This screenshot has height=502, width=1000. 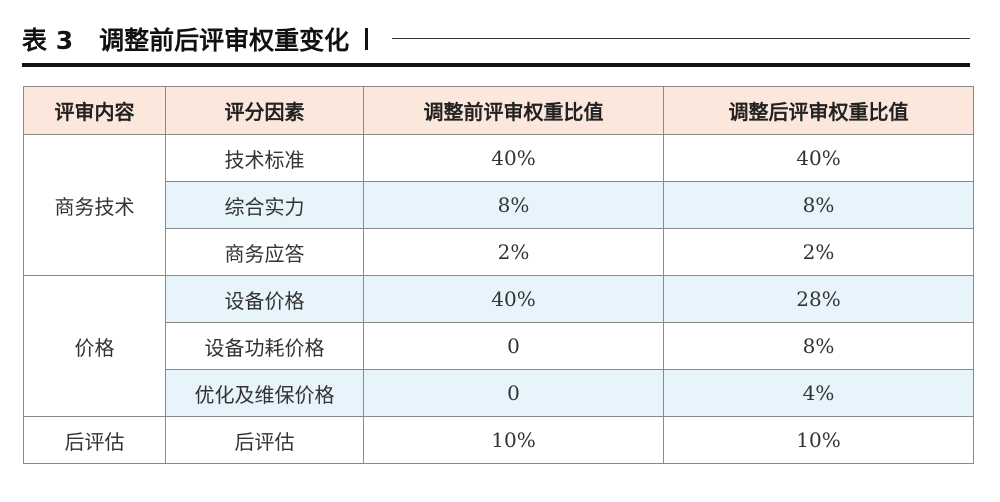 I want to click on table-caption: 表 3 调整前后评审权重变化, so click(x=195, y=39).